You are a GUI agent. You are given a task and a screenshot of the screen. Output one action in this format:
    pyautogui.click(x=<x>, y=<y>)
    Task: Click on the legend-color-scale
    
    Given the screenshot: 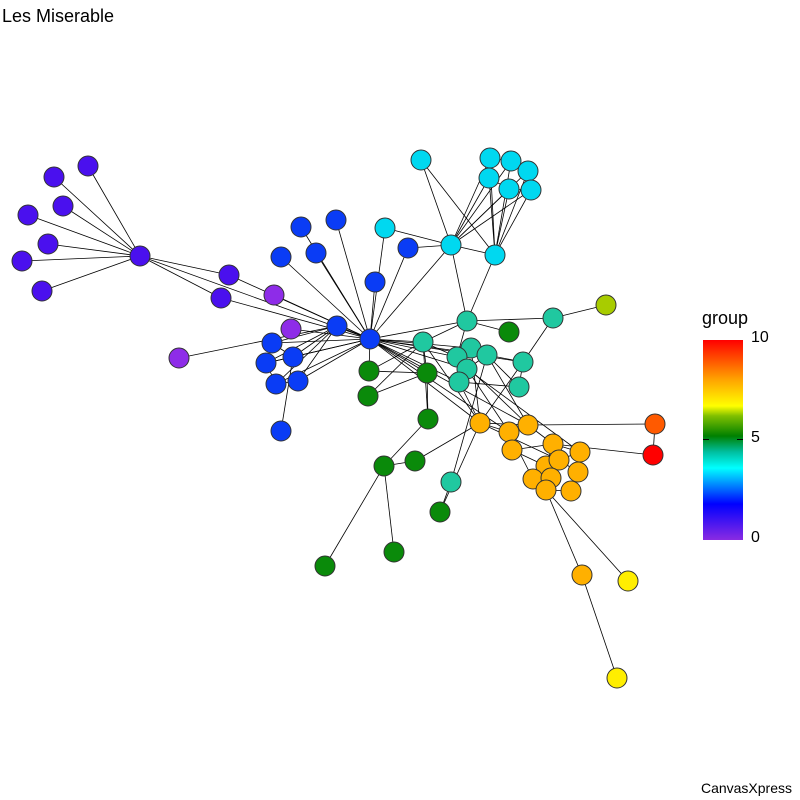 What is the action you would take?
    pyautogui.click(x=723, y=440)
    